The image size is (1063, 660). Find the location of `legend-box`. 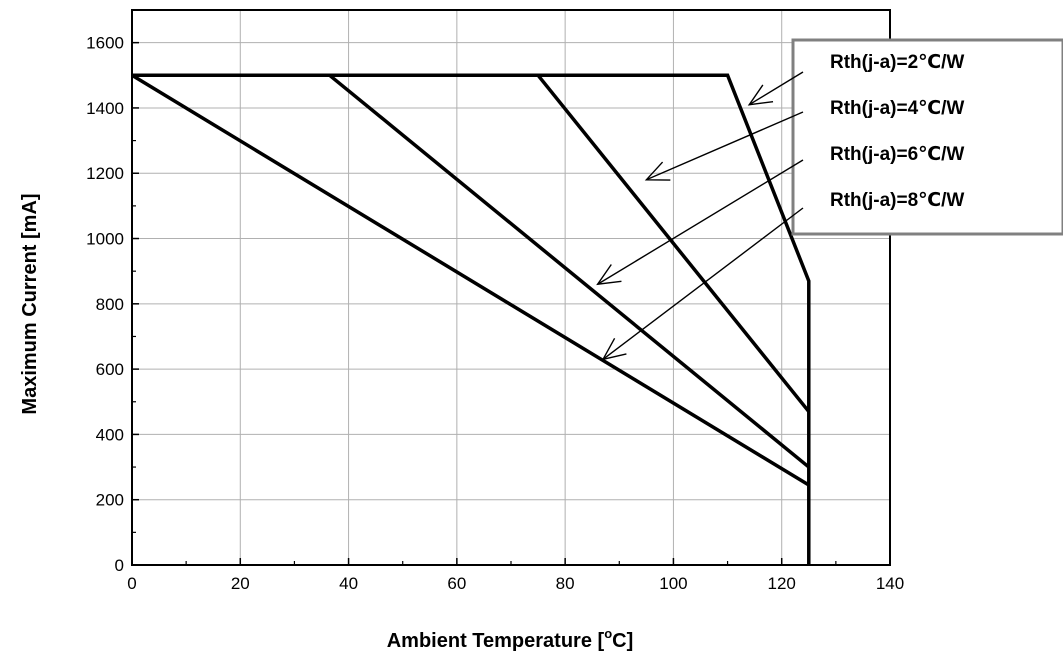

legend-box is located at coordinates (927, 137).